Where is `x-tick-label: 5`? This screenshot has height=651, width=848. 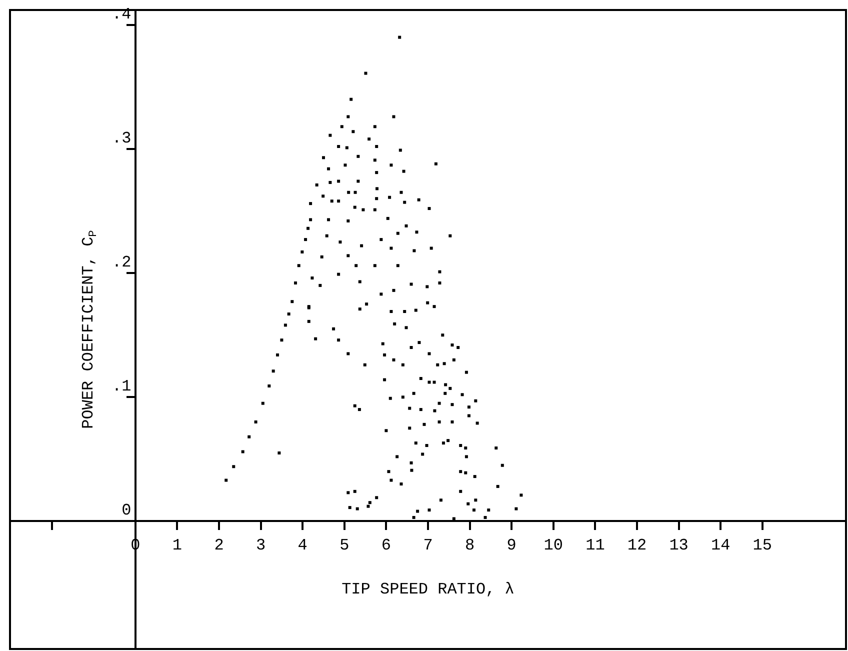 x-tick-label: 5 is located at coordinates (345, 545).